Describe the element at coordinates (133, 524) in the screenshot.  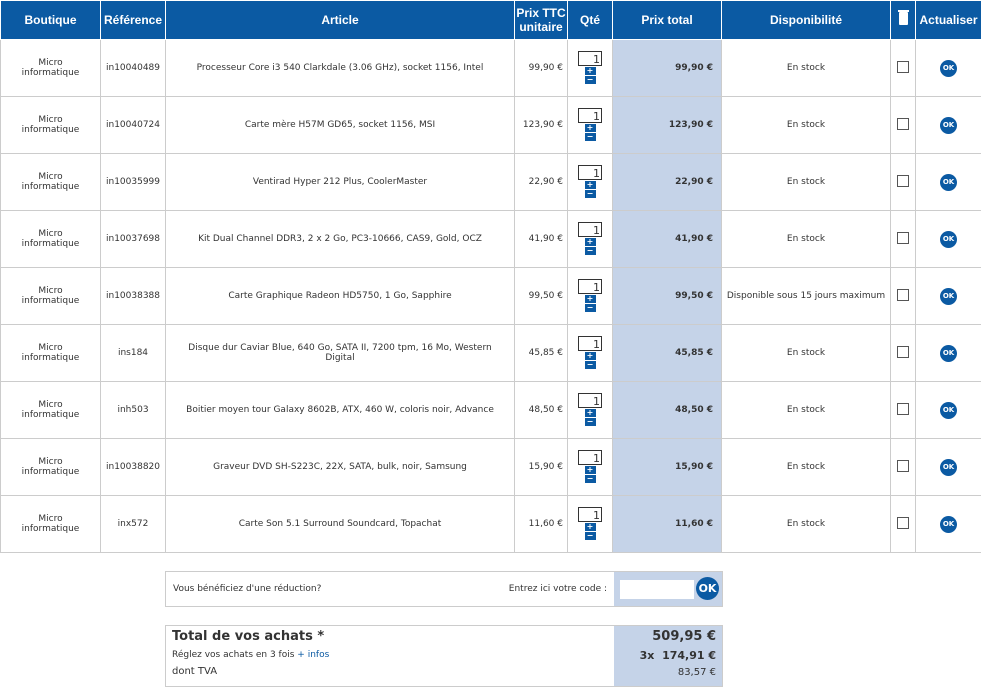
I see `reference-cell: inx572` at that location.